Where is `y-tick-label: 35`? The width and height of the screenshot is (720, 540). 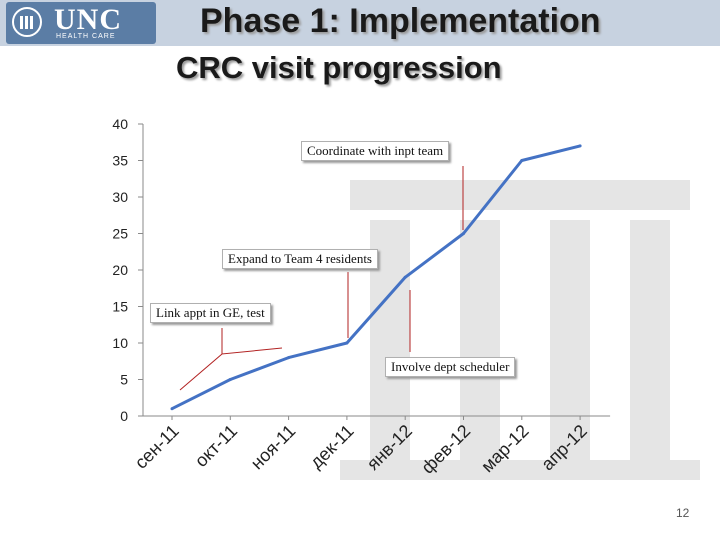
y-tick-label: 35 is located at coordinates (120, 161).